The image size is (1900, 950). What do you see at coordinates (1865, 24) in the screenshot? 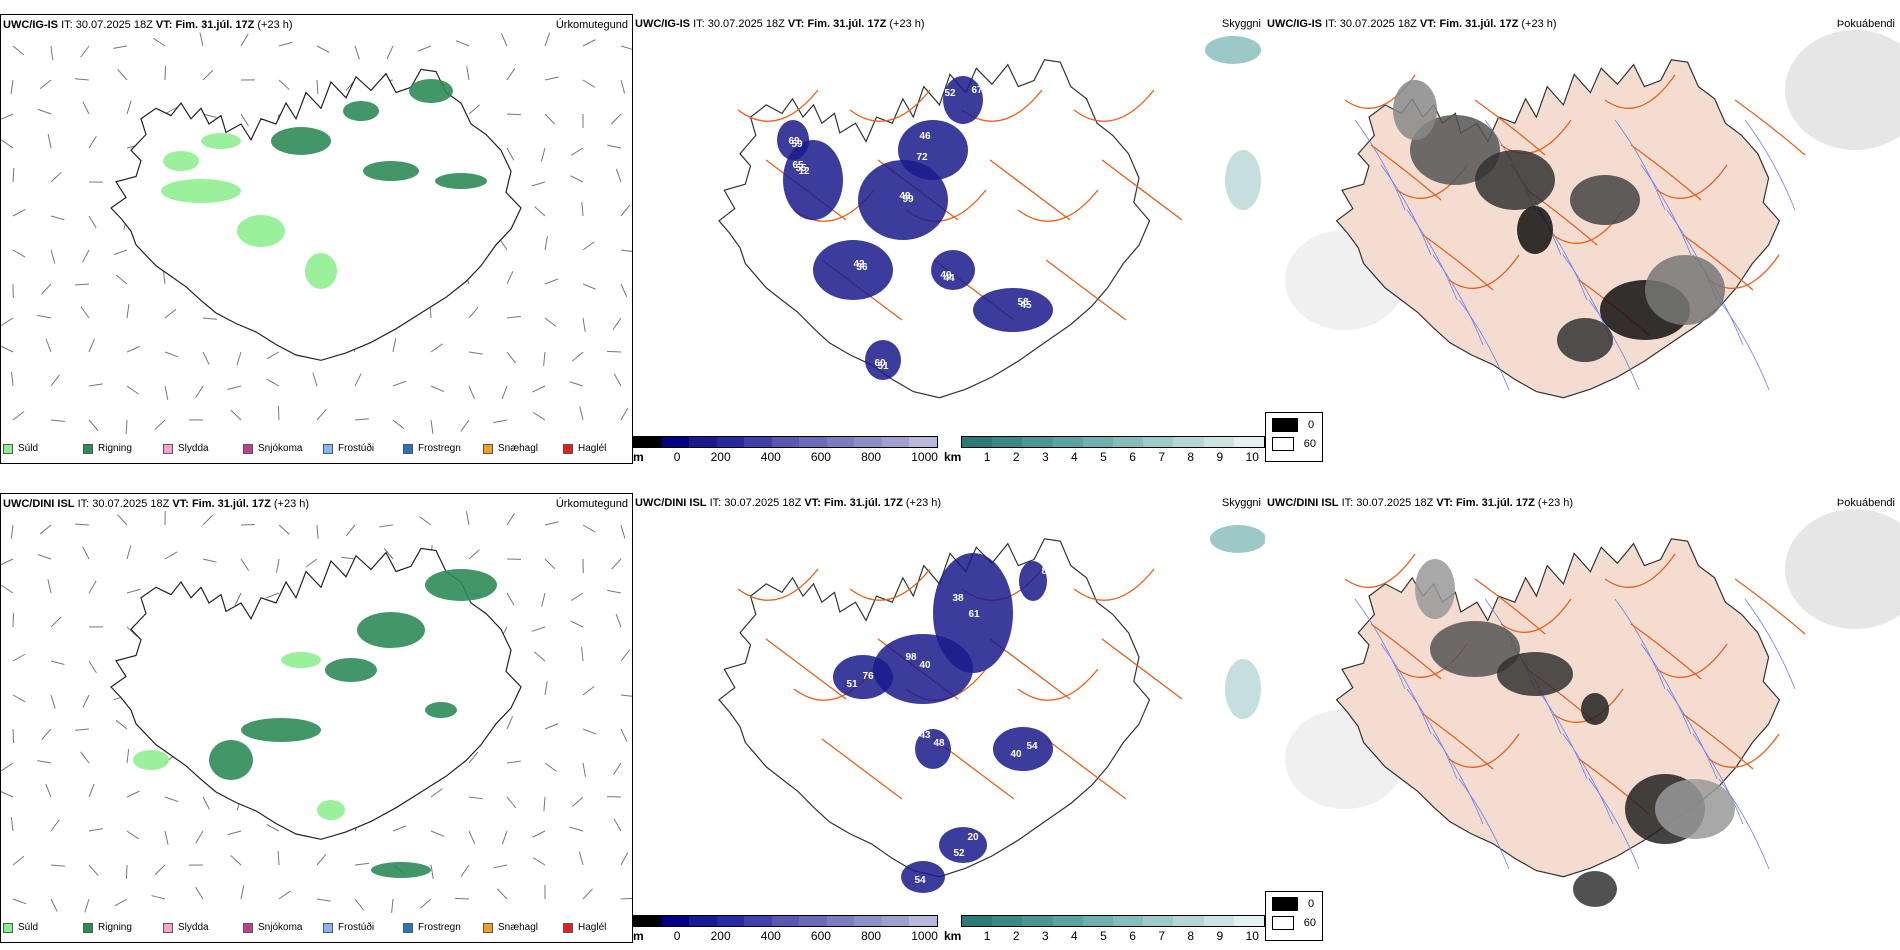
I see `panel-title: Þokuábendi` at bounding box center [1865, 24].